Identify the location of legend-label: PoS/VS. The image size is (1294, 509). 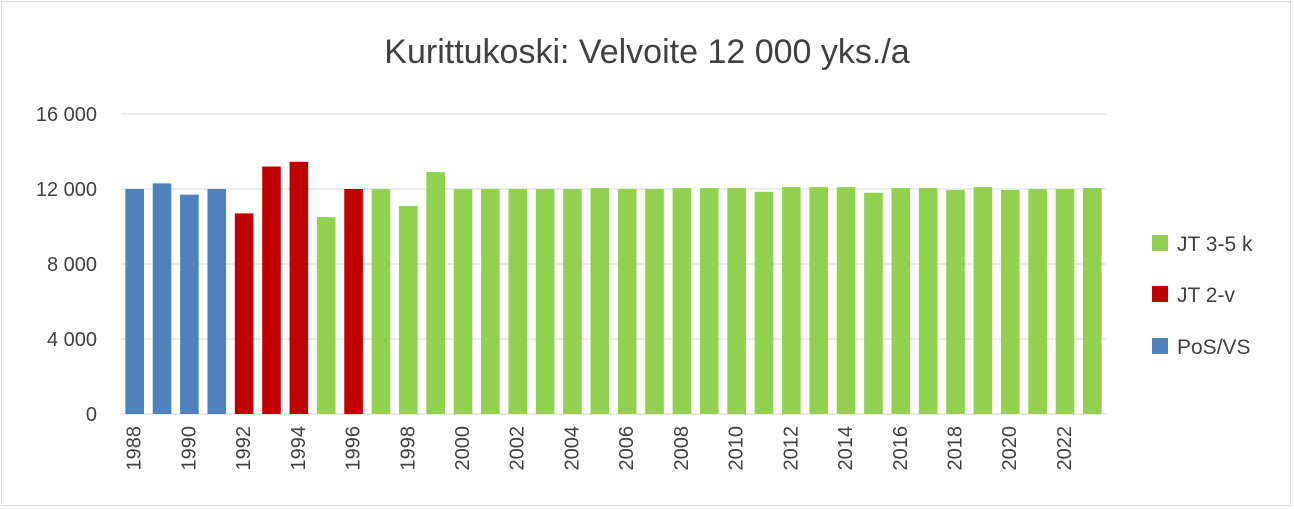
(1214, 347).